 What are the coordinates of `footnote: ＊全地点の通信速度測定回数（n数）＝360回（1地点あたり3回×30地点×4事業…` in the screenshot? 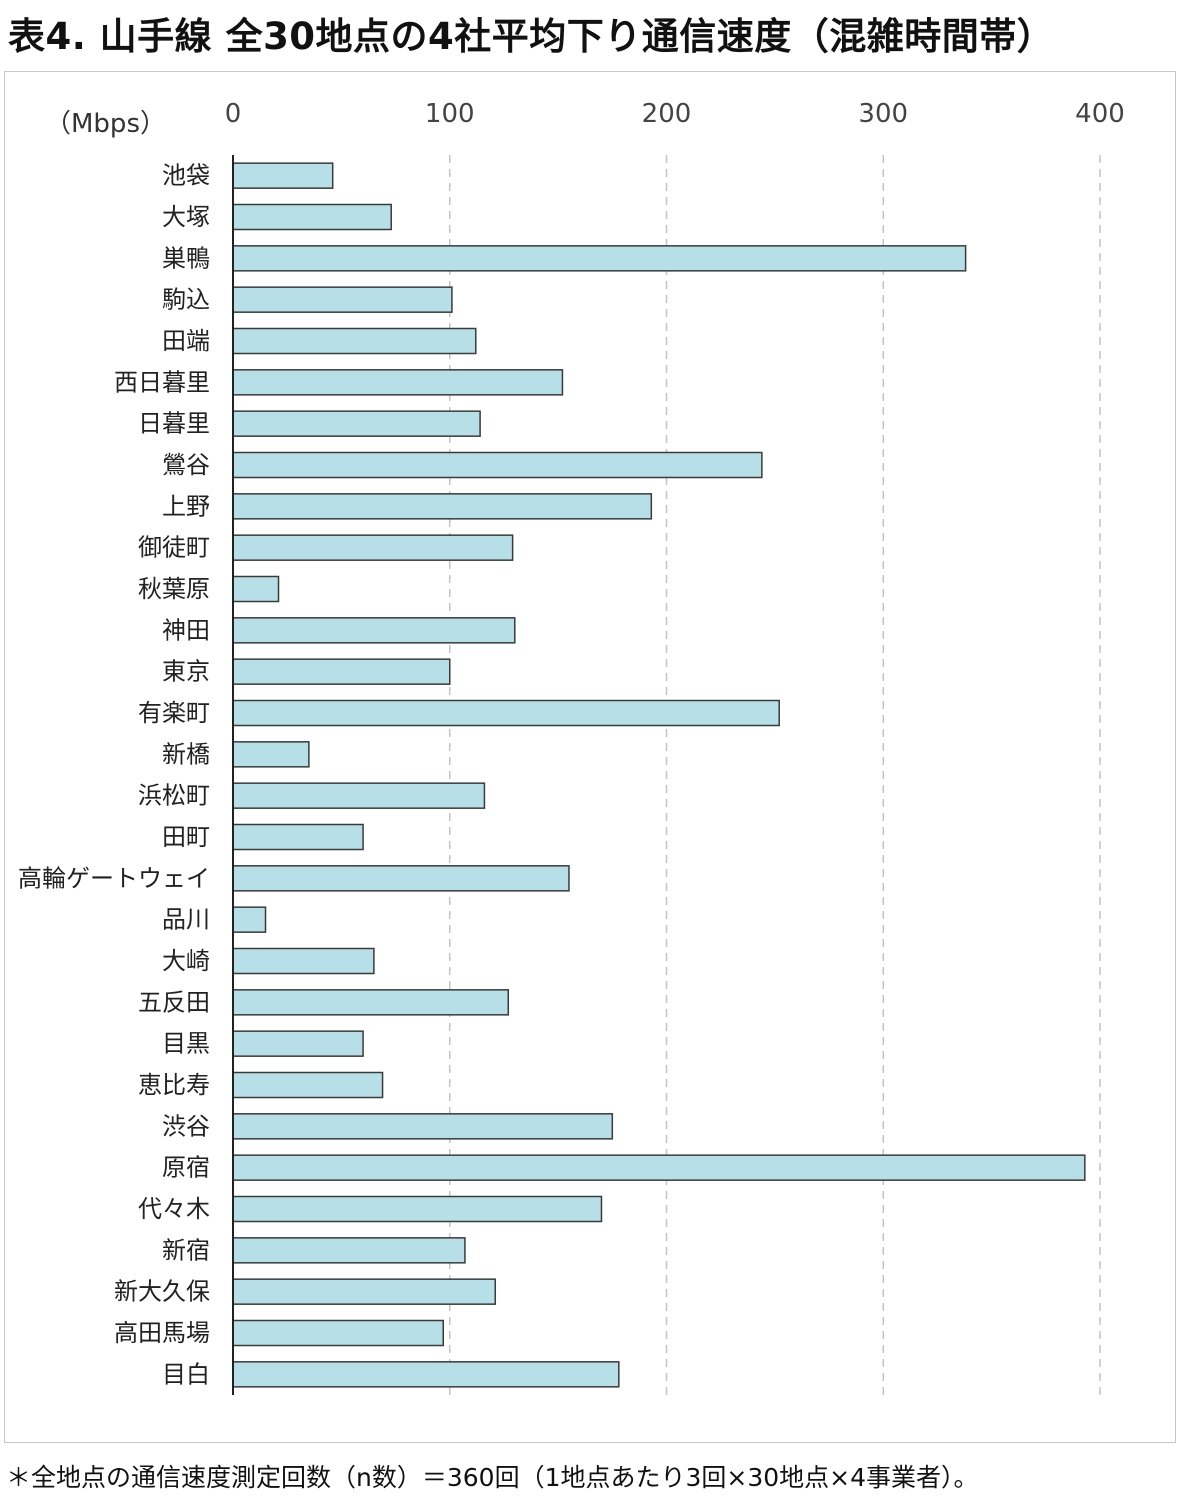 It's located at (492, 1477).